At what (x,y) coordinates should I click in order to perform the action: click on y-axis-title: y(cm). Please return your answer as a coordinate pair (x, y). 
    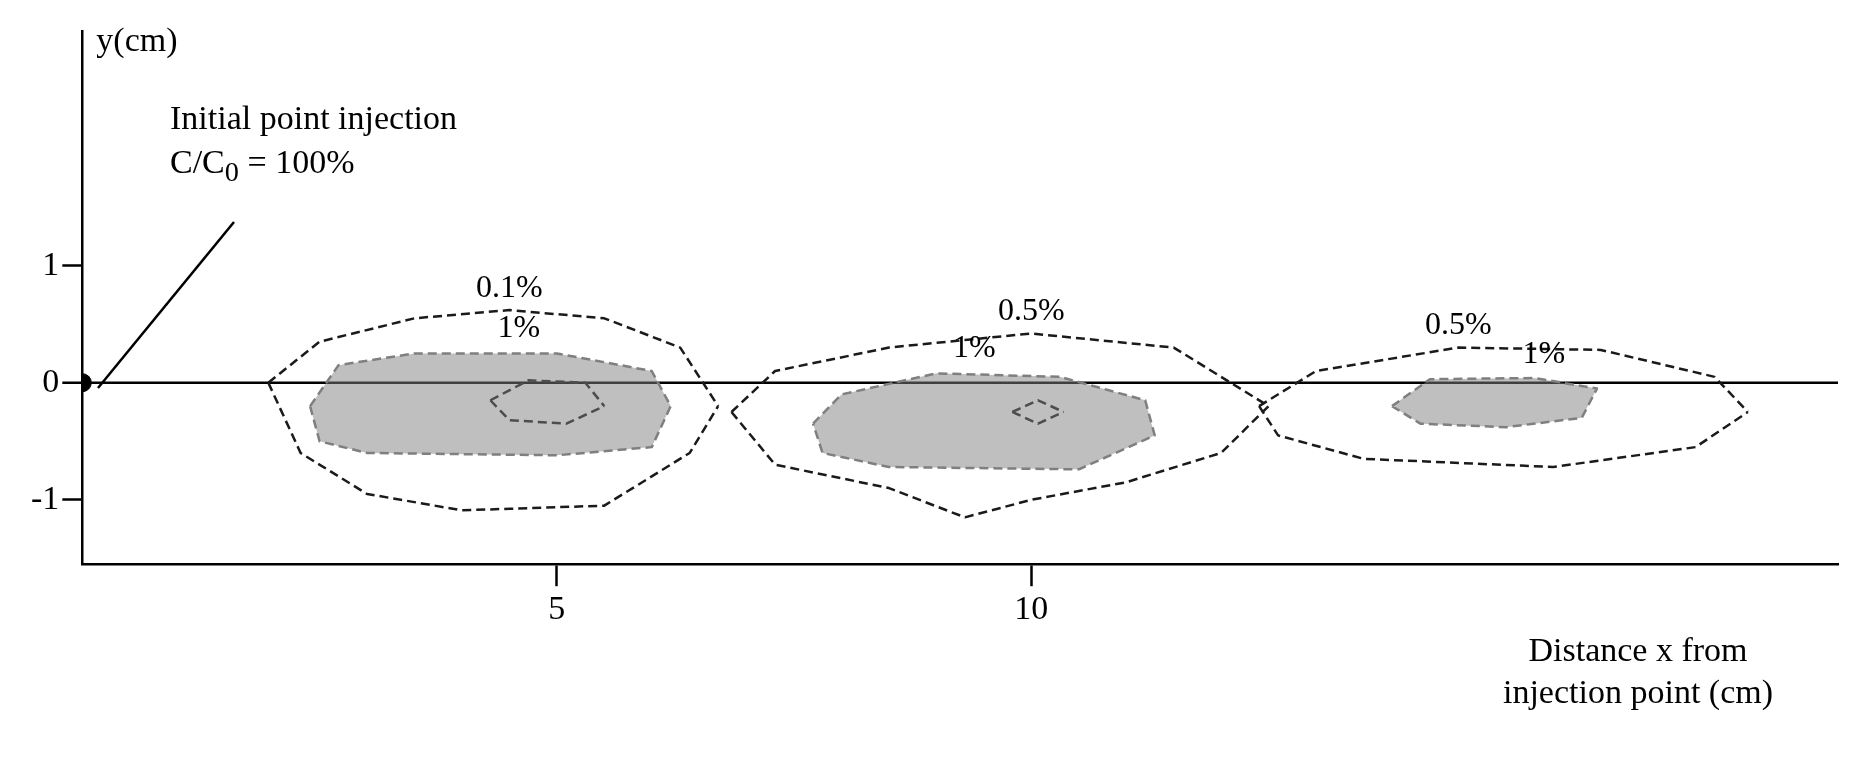
    Looking at the image, I should click on (137, 40).